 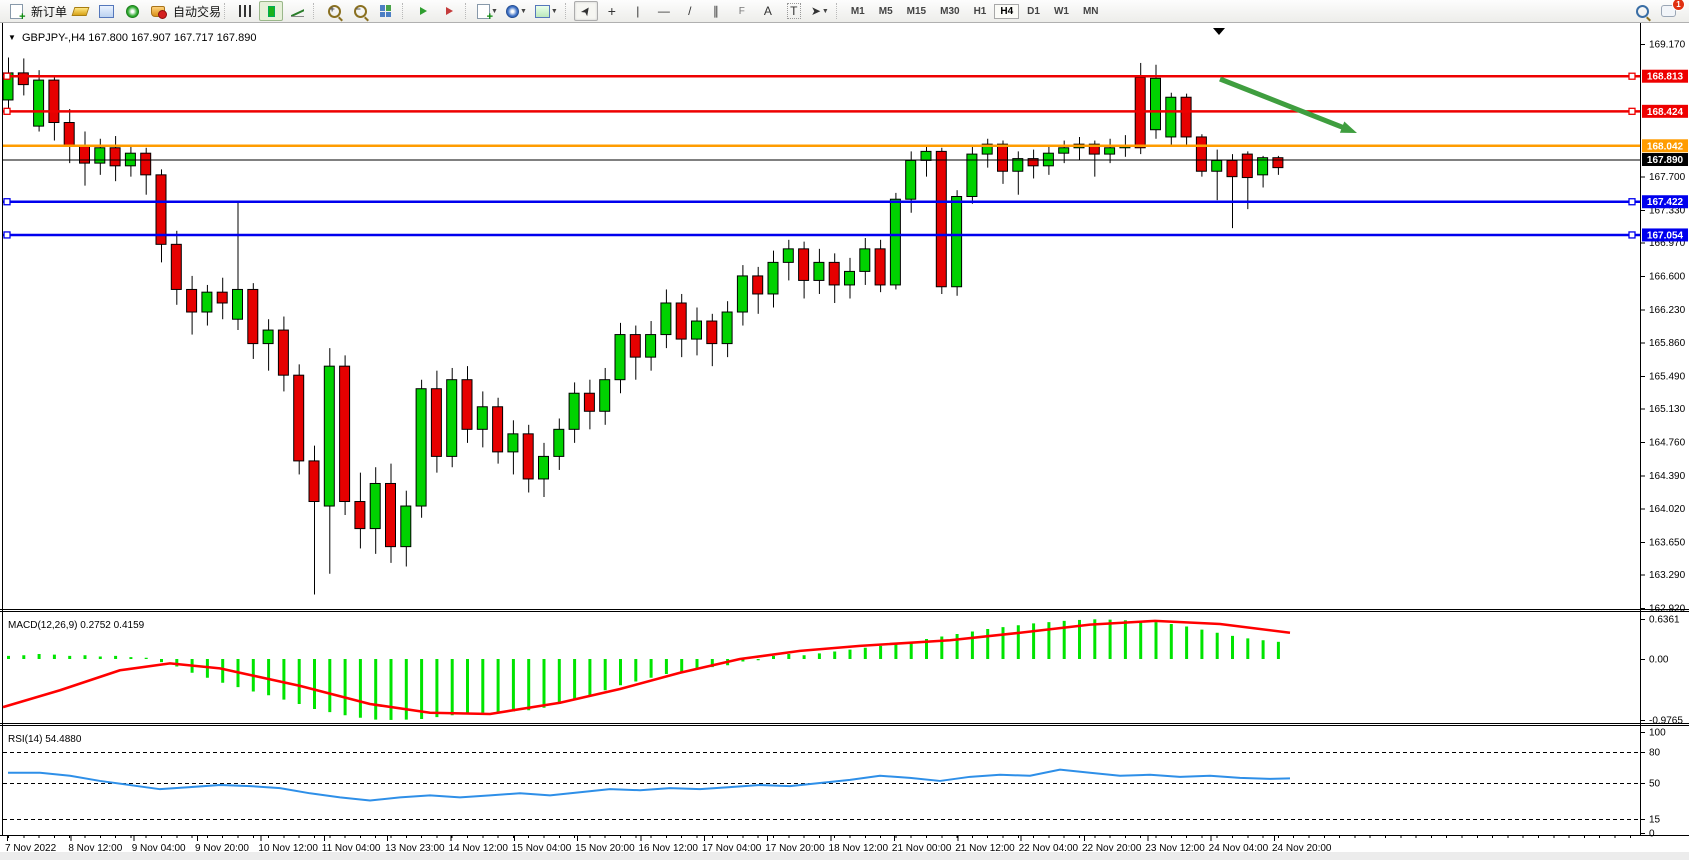 What do you see at coordinates (360, 11) in the screenshot?
I see `zoom-out-button: −` at bounding box center [360, 11].